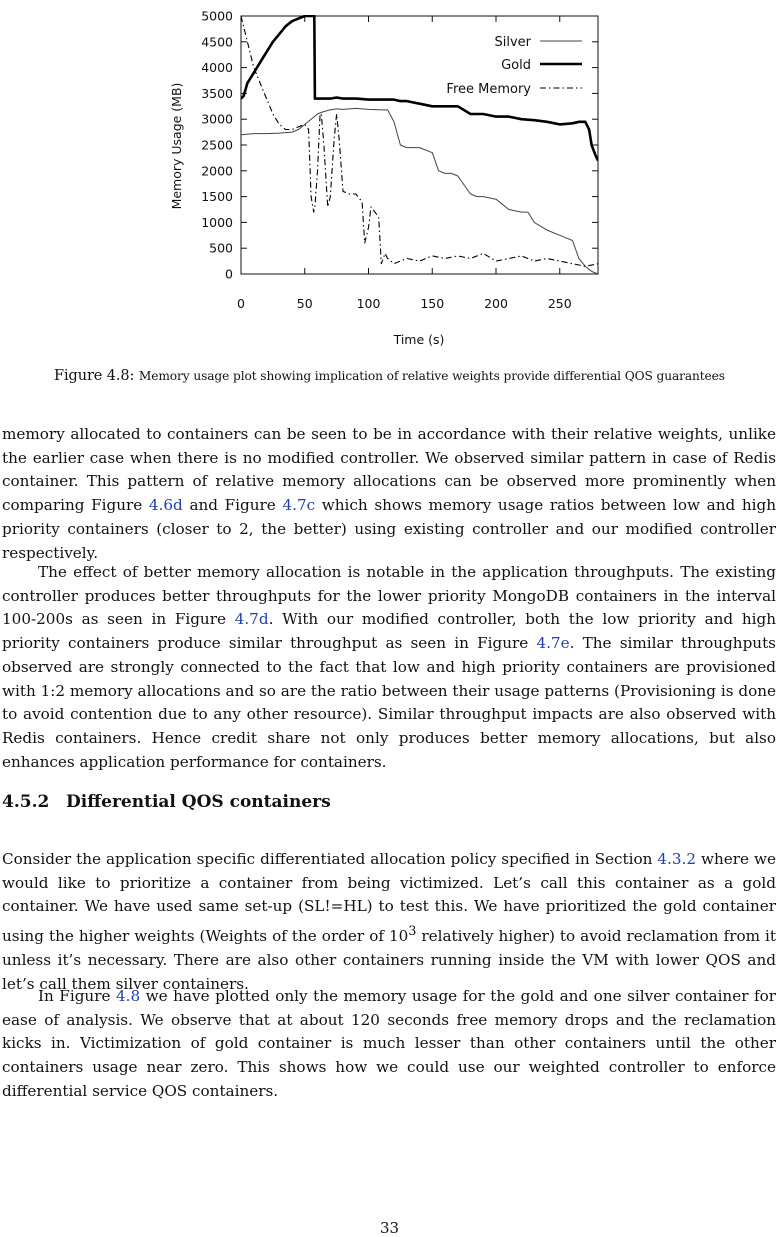  What do you see at coordinates (389, 1228) in the screenshot?
I see `page-number: 33` at bounding box center [389, 1228].